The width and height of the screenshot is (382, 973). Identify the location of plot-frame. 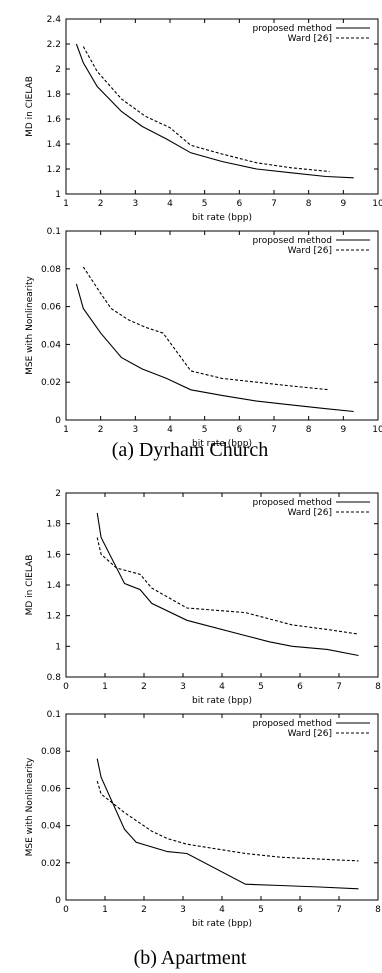
(222, 106).